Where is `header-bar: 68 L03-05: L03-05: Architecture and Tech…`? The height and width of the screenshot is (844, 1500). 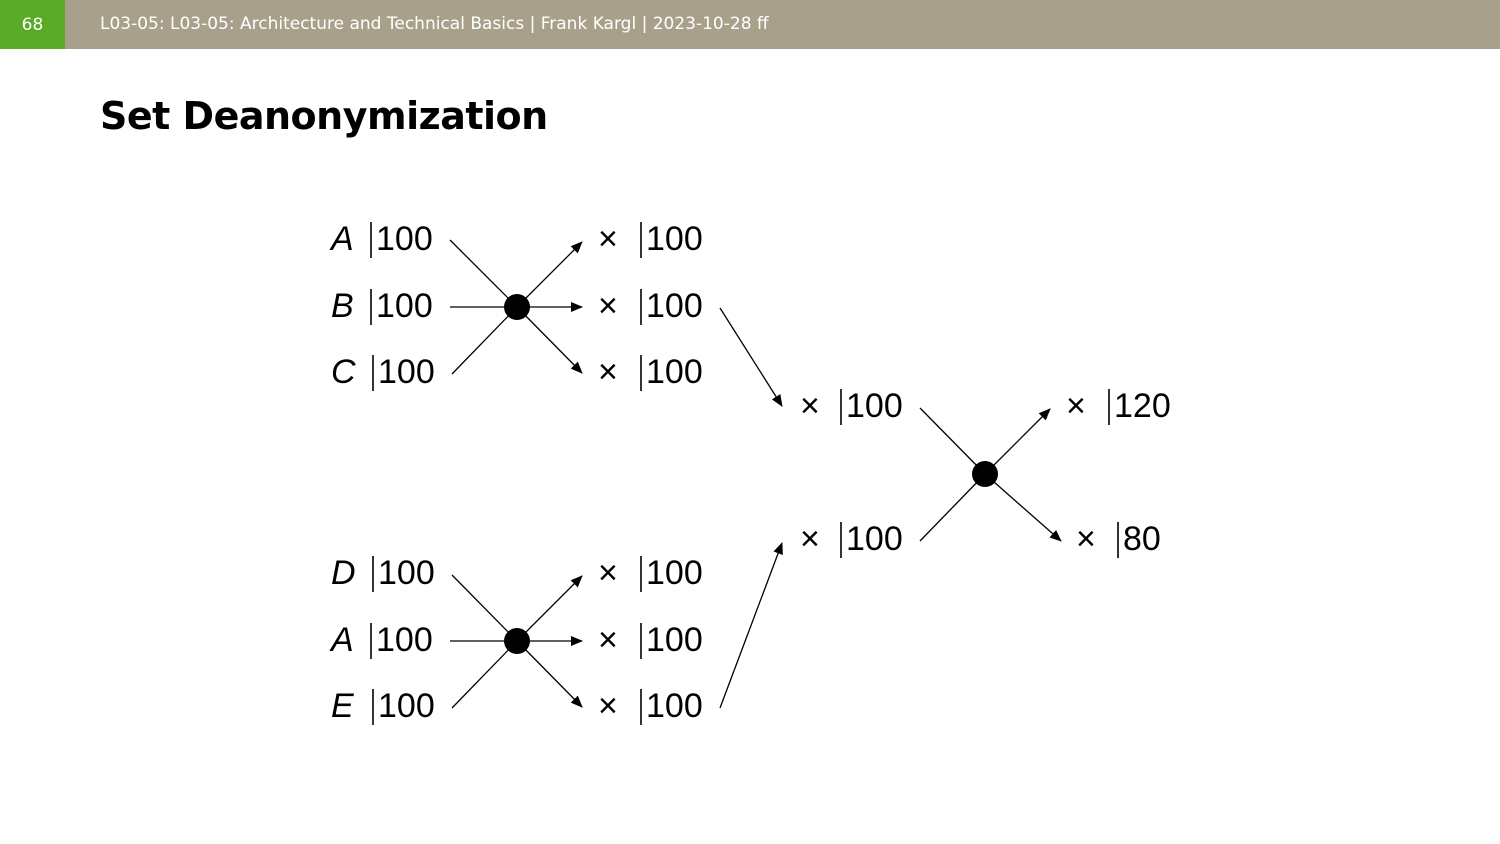
header-bar: 68 L03-05: L03-05: Architecture and Tech… is located at coordinates (750, 24).